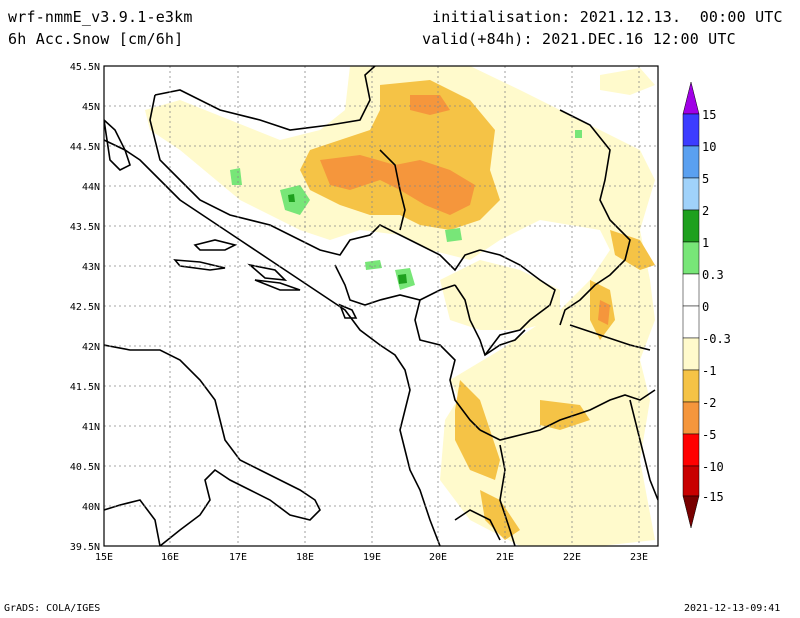  Describe the element at coordinates (709, 403) in the screenshot. I see `colorbar-label: -2` at that location.